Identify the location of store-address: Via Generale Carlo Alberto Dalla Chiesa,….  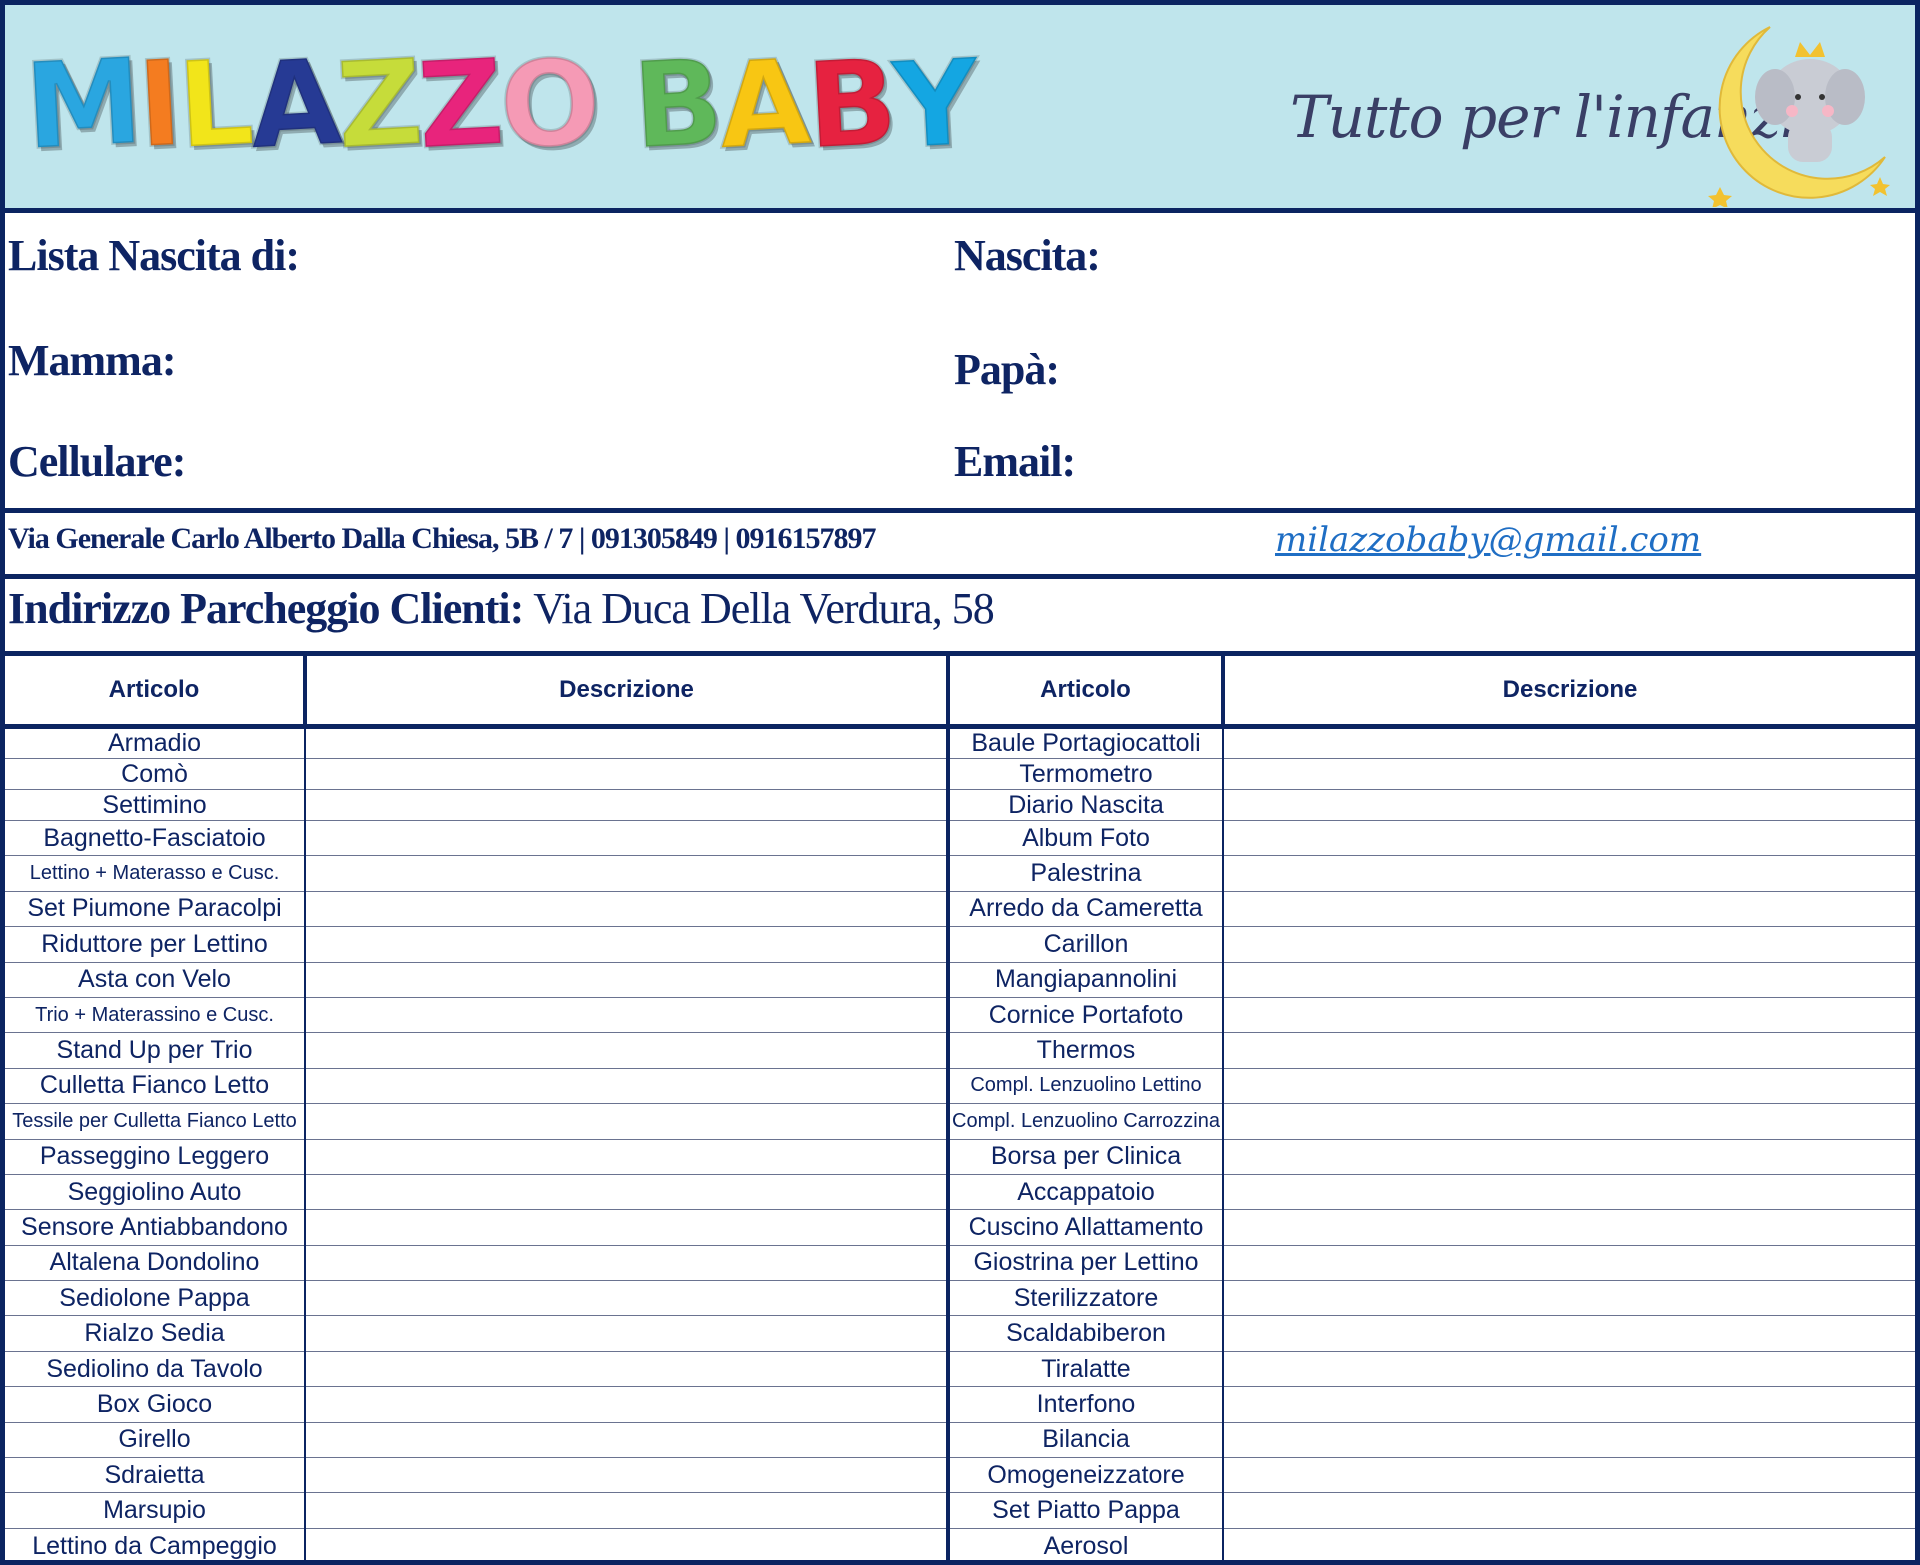
(442, 538).